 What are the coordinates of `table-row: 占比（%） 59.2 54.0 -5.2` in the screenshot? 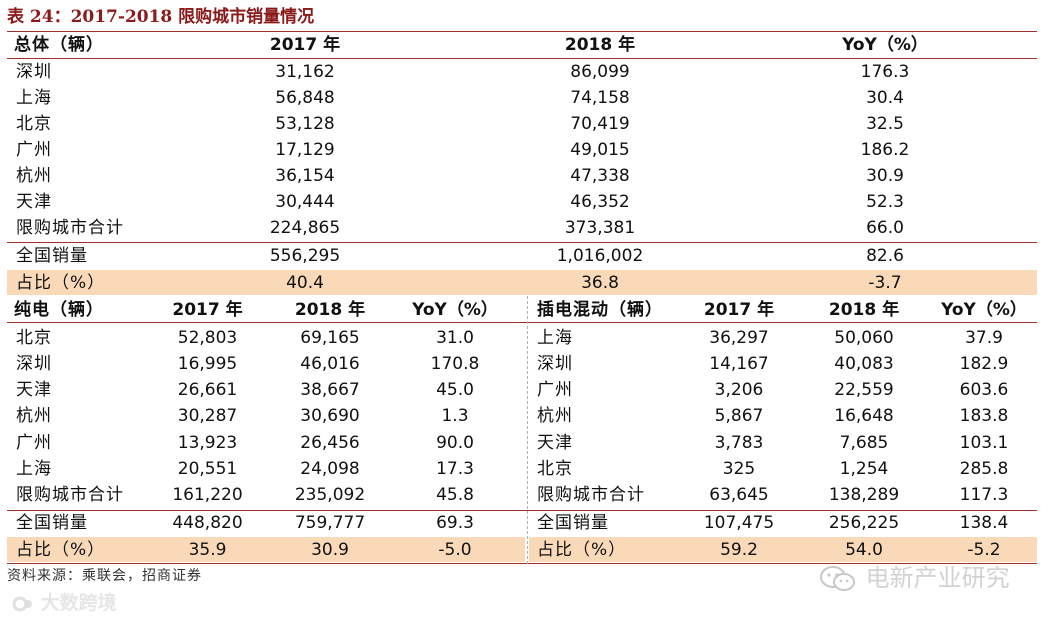 It's located at (789, 550).